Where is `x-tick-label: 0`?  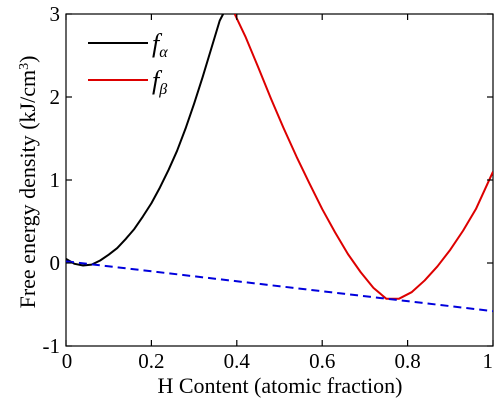
x-tick-label: 0 is located at coordinates (67, 361).